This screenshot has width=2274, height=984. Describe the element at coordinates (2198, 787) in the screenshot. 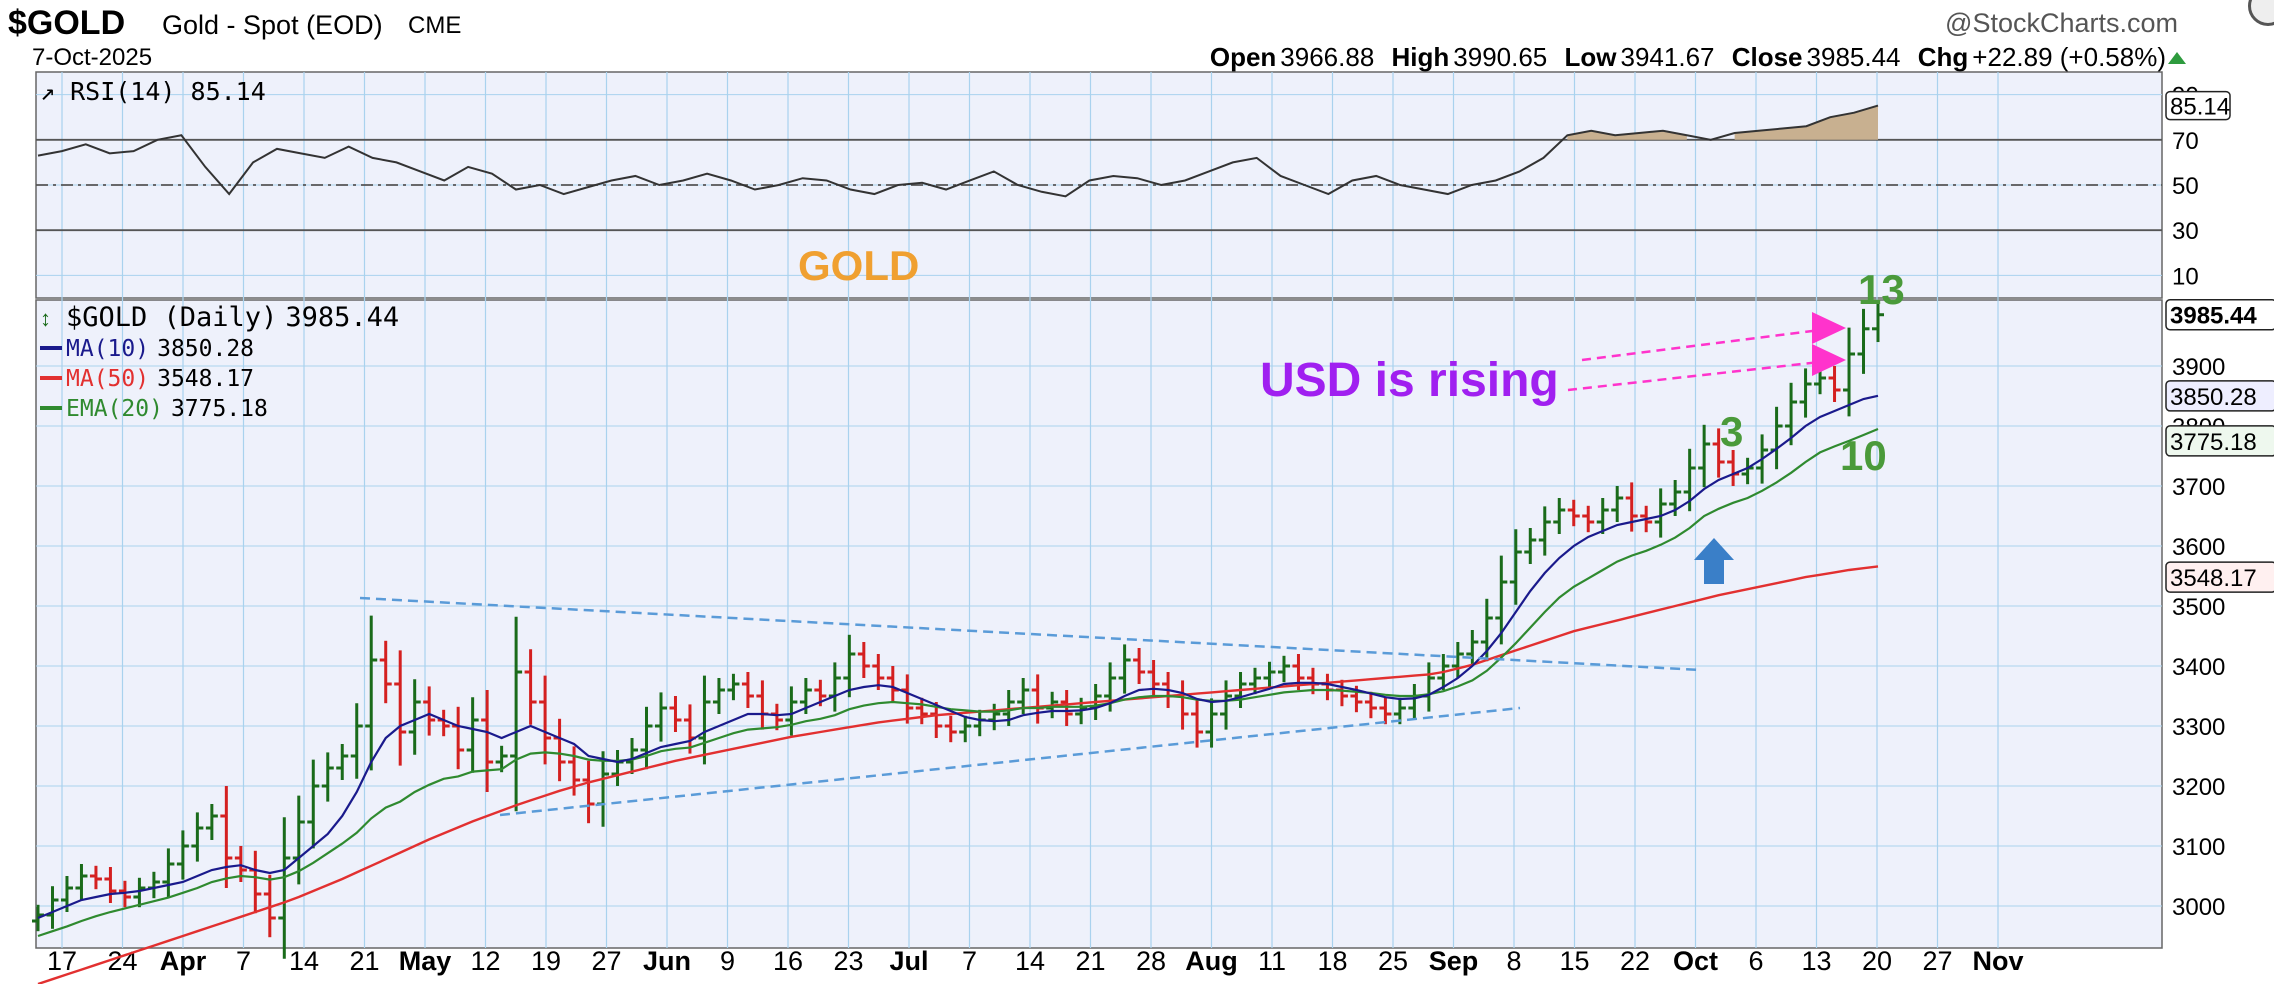

I see `price-tick-label: 3200` at that location.